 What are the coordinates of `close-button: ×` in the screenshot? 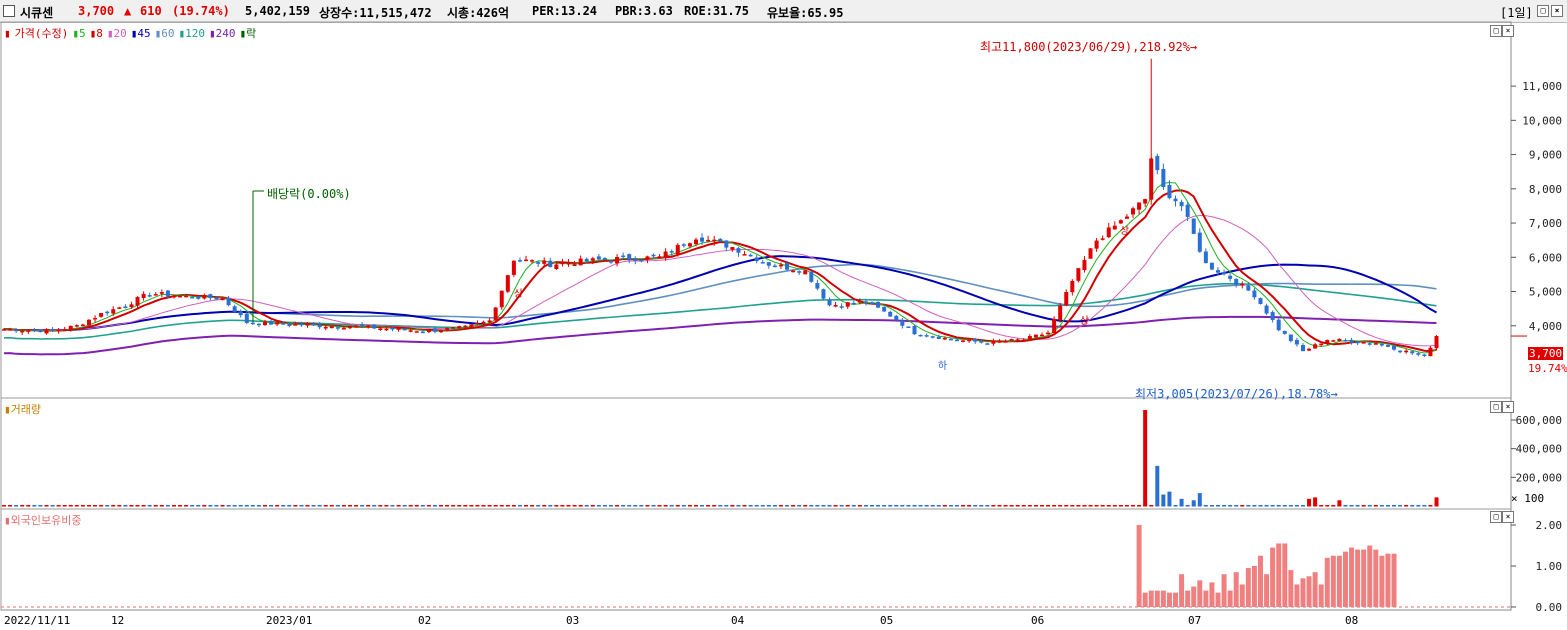 It's located at (1557, 11).